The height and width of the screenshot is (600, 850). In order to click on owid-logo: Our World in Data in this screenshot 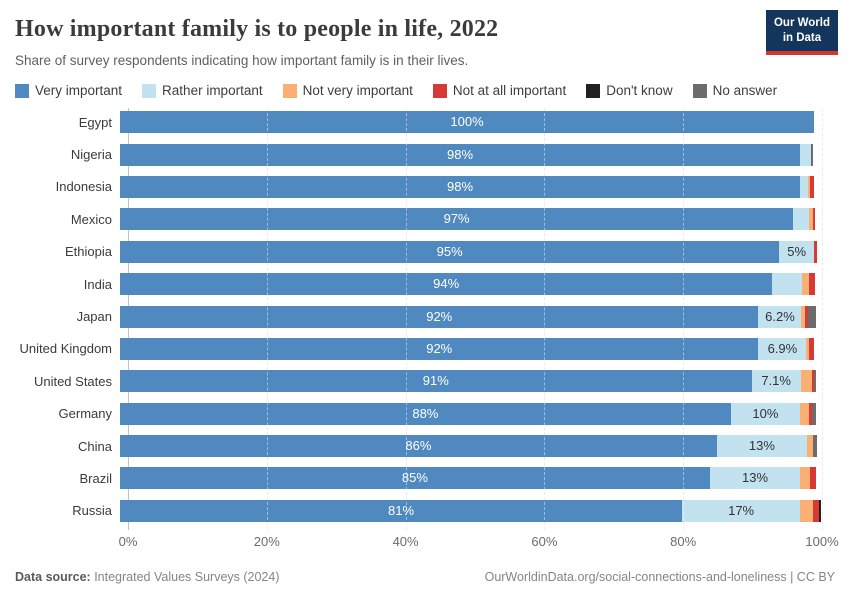, I will do `click(801, 32)`.